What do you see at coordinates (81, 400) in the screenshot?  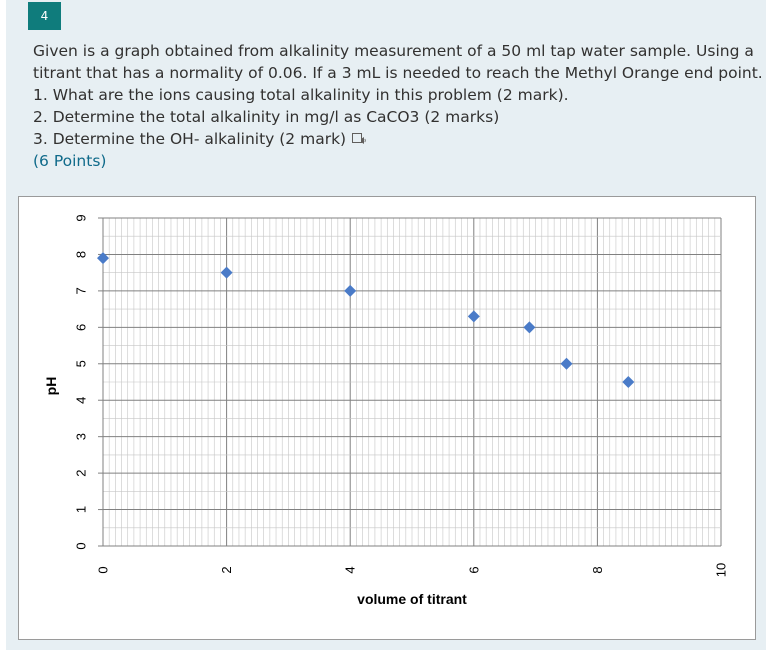 I see `y-tick-label: 4` at bounding box center [81, 400].